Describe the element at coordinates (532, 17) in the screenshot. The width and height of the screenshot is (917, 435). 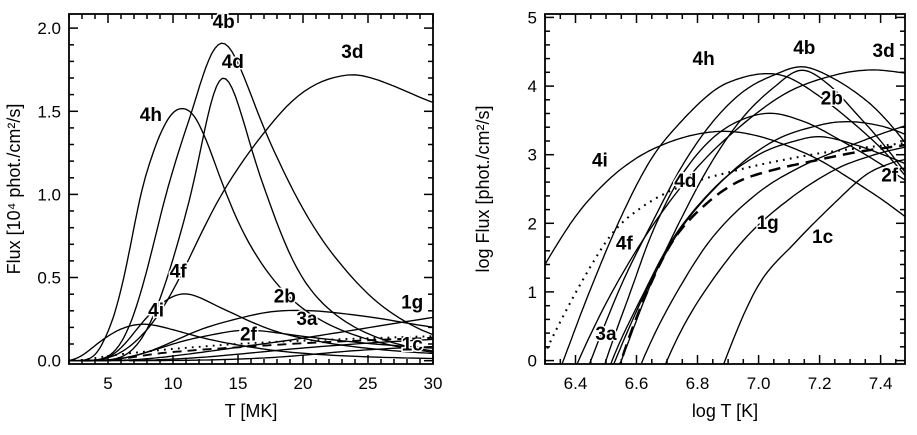
I see `y-tick-label: 5` at that location.